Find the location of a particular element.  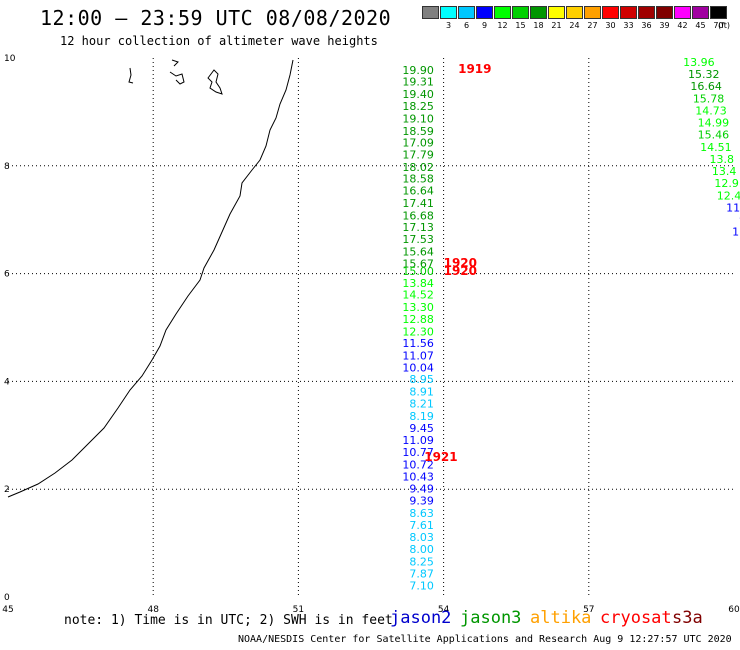

wave-height-value: 14.73 is located at coordinates (711, 110).